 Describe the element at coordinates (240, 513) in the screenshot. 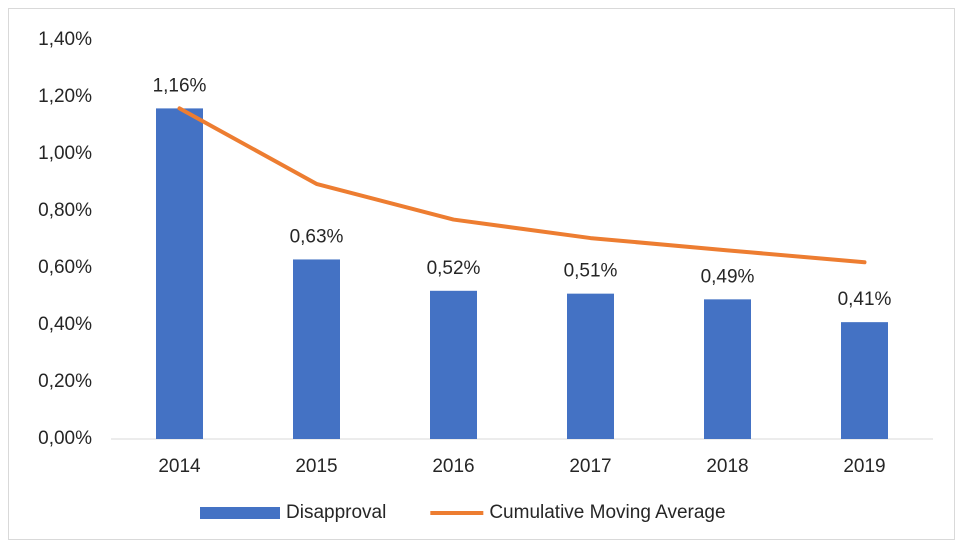

I see `legend-swatch` at that location.